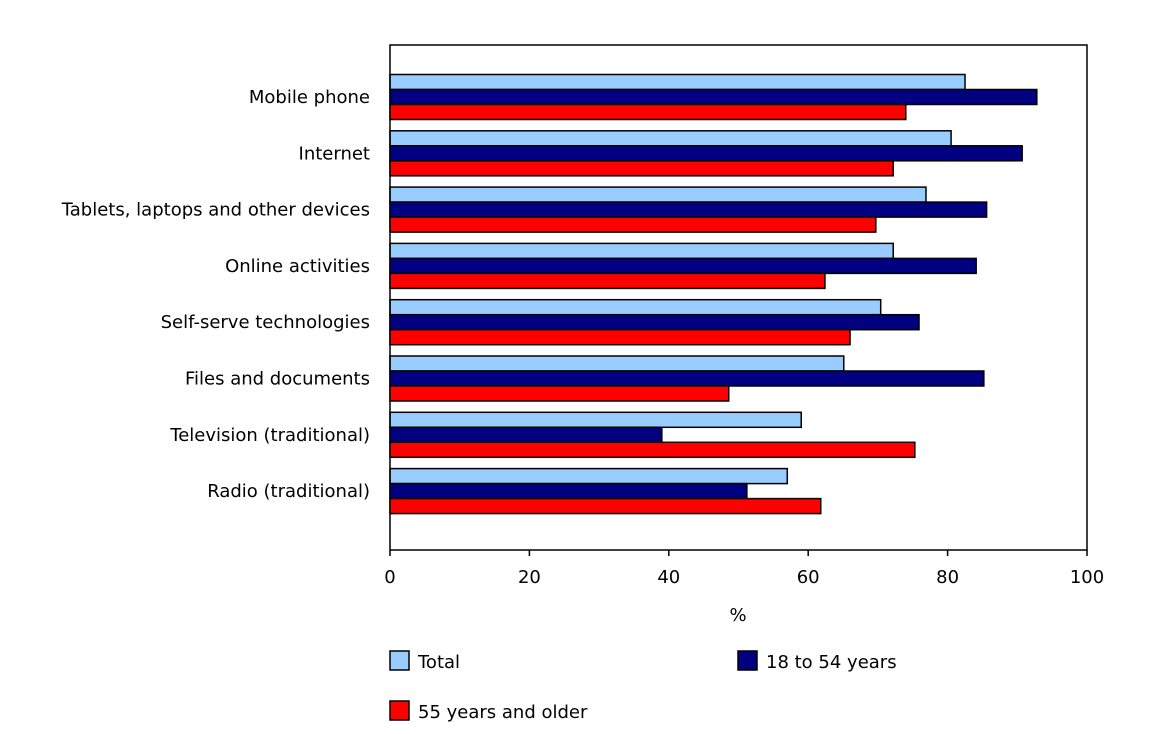  What do you see at coordinates (438, 662) in the screenshot?
I see `legend-label: Total` at bounding box center [438, 662].